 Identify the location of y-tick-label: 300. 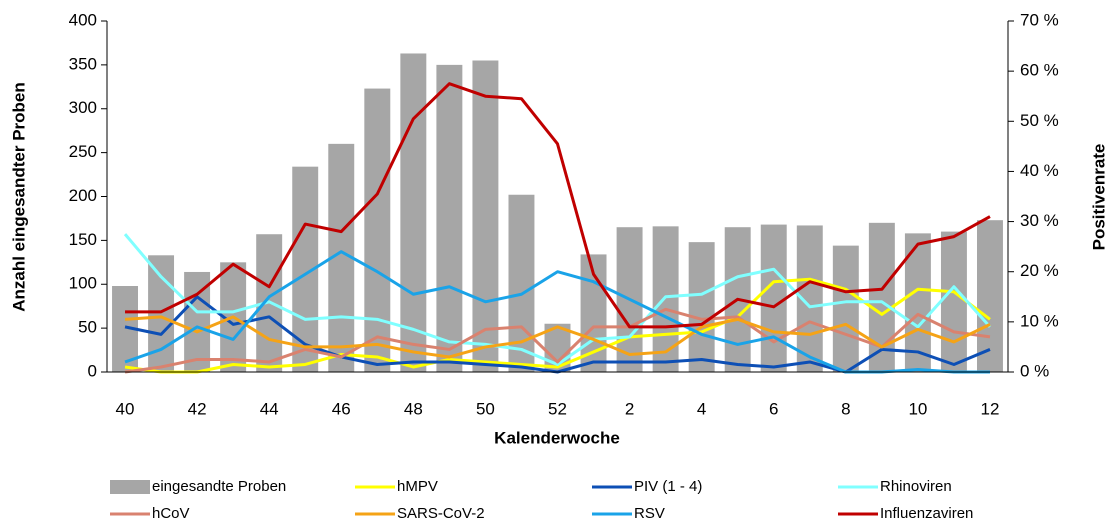
(83, 107).